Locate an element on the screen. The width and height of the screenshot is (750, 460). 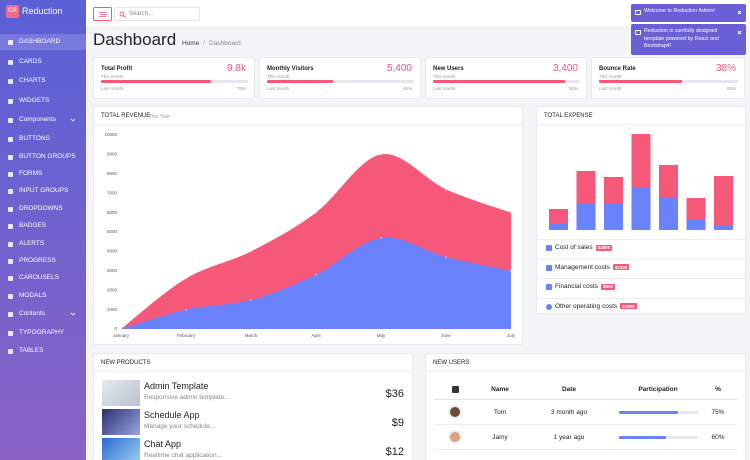
nav-item: TABLES is located at coordinates (43, 351).